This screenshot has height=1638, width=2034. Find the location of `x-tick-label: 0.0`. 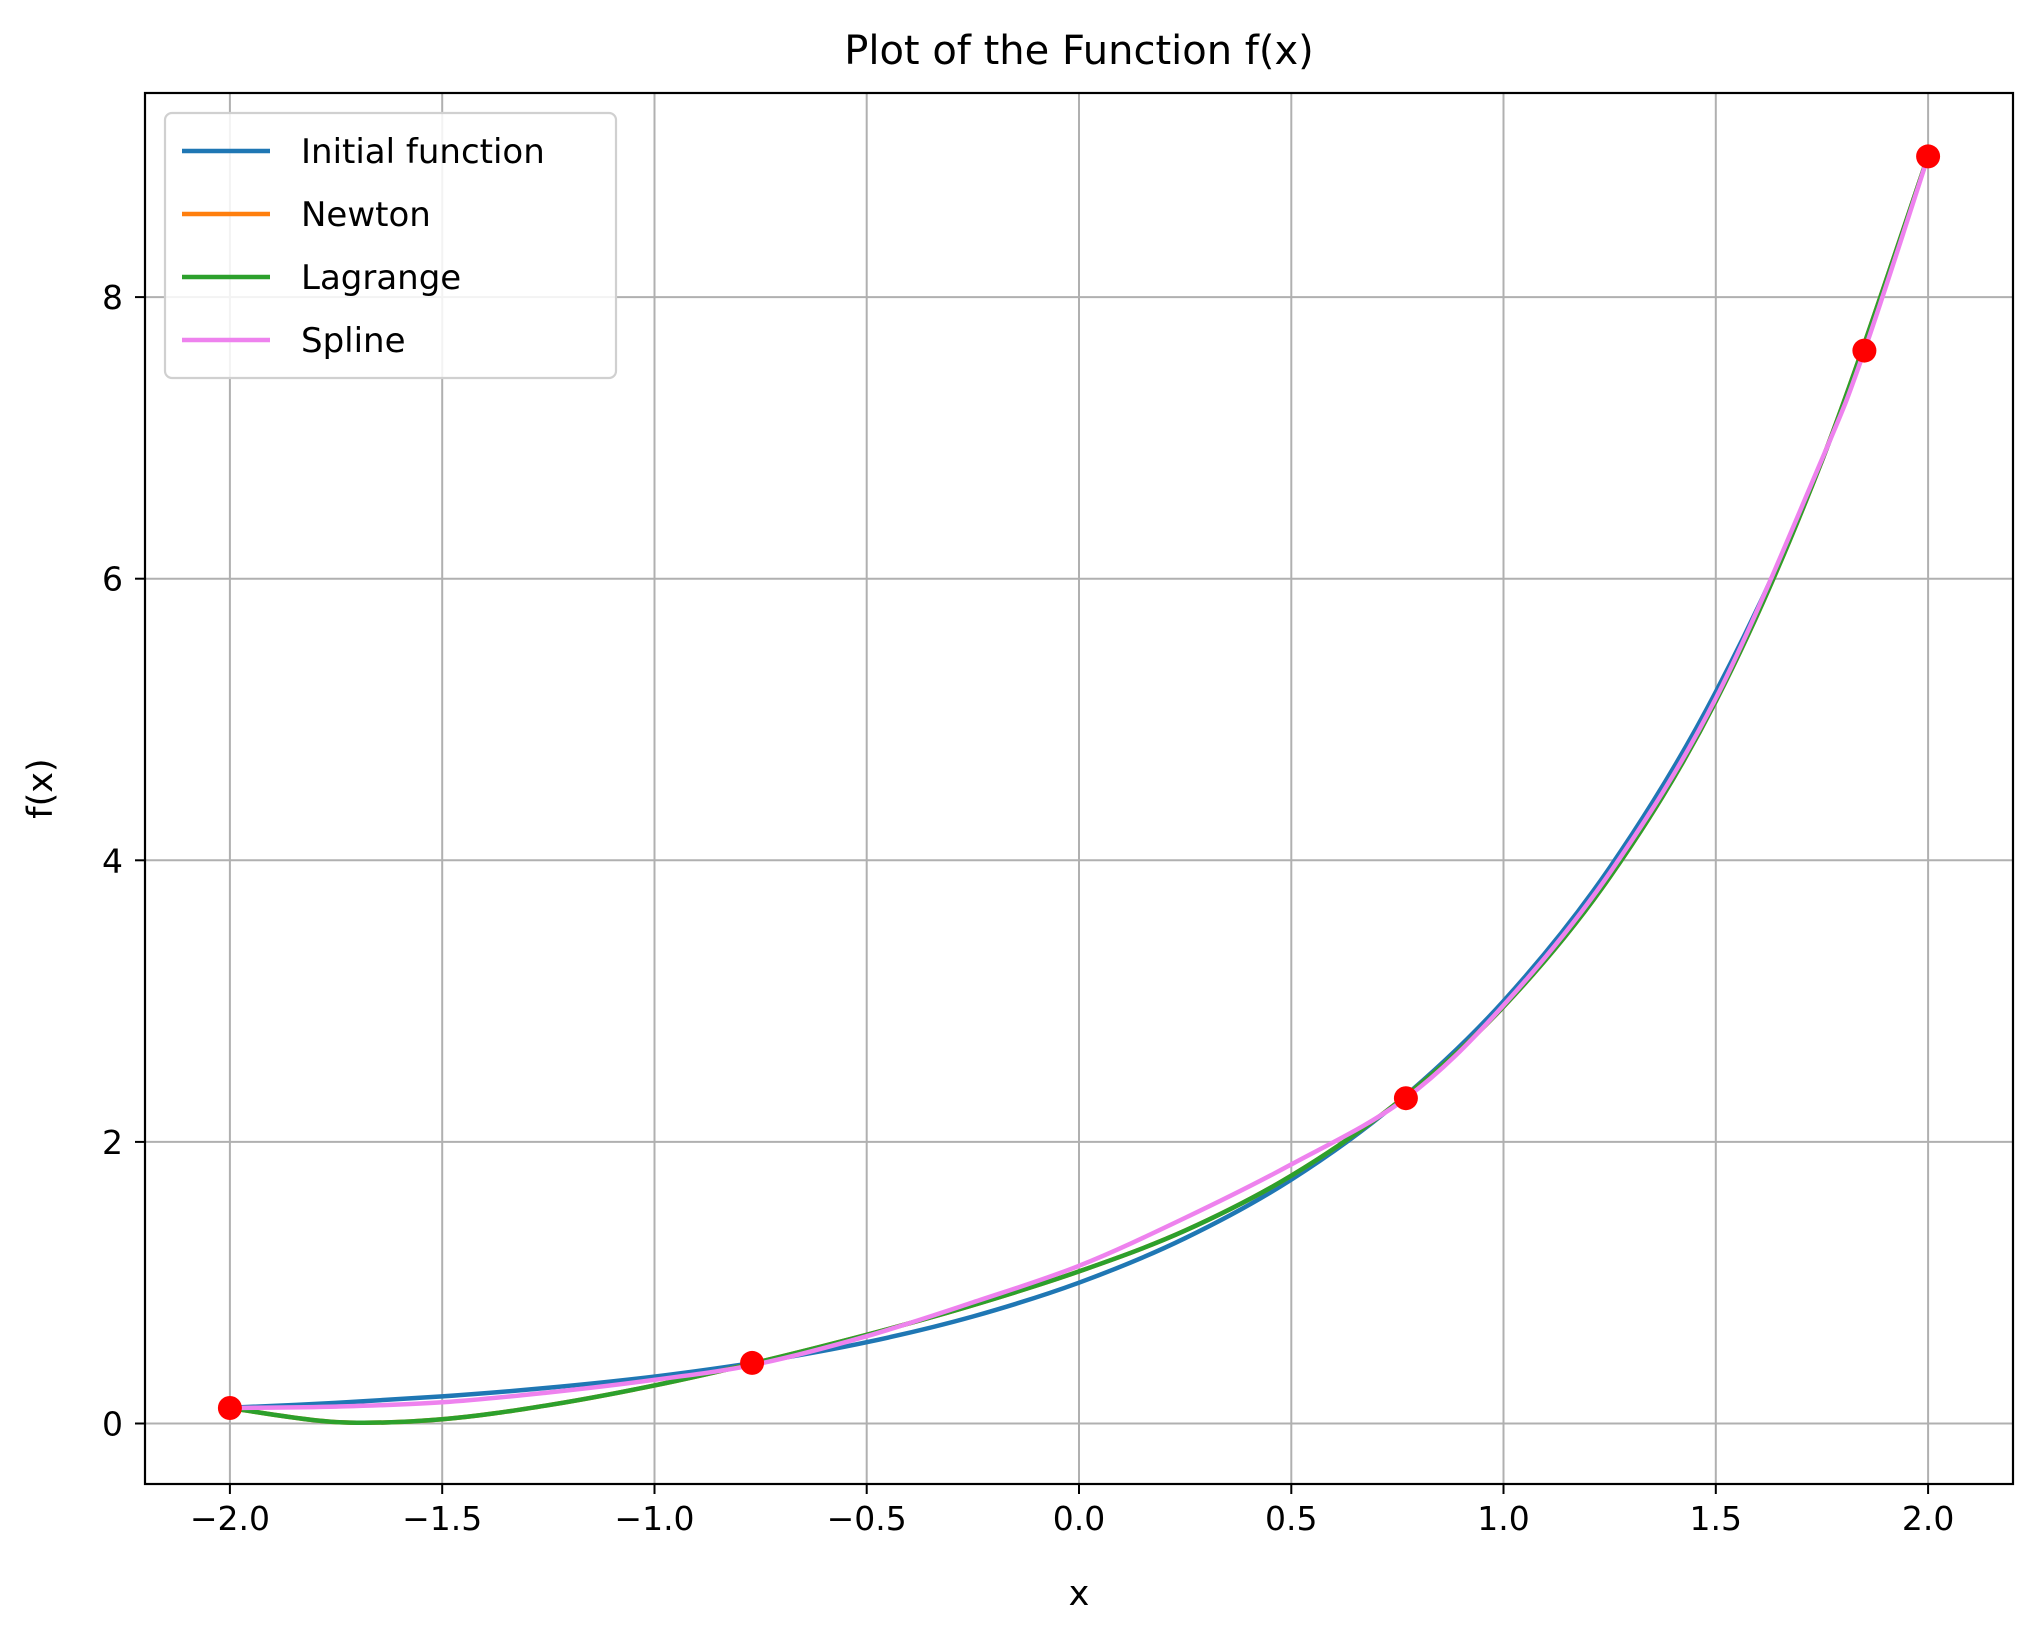

x-tick-label: 0.0 is located at coordinates (1079, 1518).